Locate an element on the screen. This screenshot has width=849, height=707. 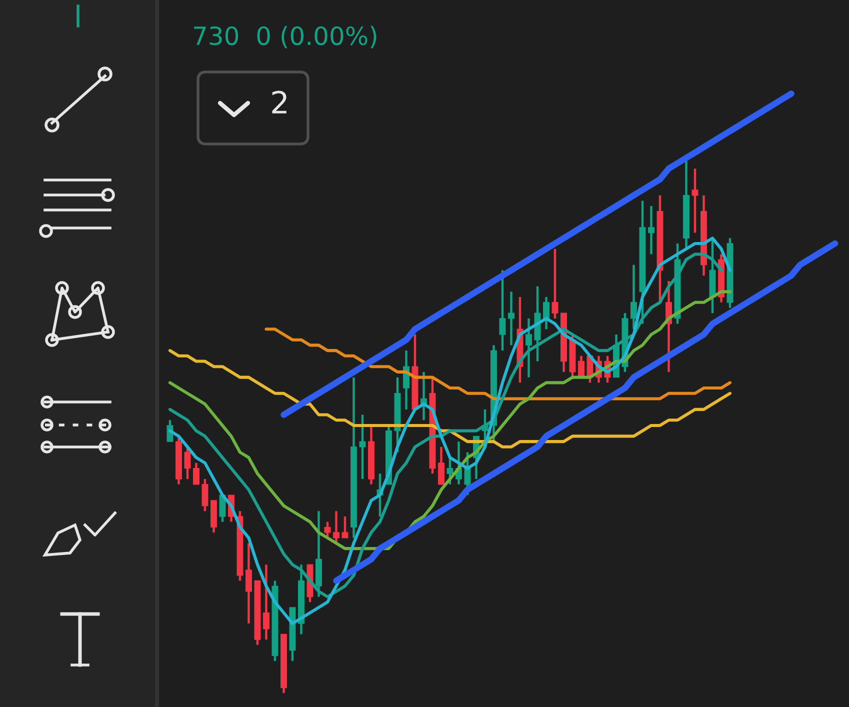
text: 730 0 (0.00%) is located at coordinates (285, 37).